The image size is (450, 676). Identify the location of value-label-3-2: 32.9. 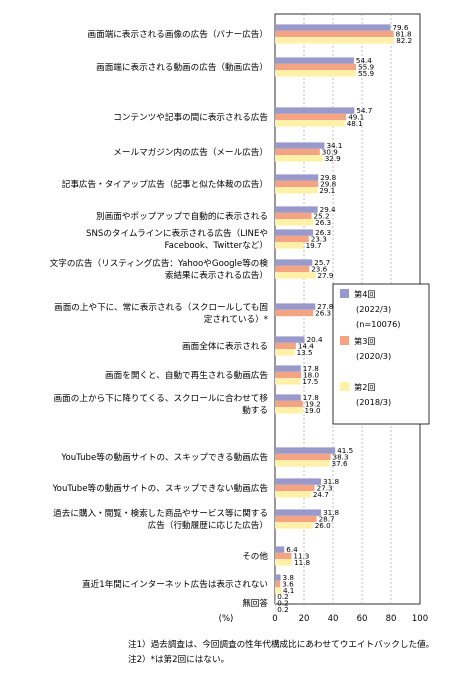
(333, 158).